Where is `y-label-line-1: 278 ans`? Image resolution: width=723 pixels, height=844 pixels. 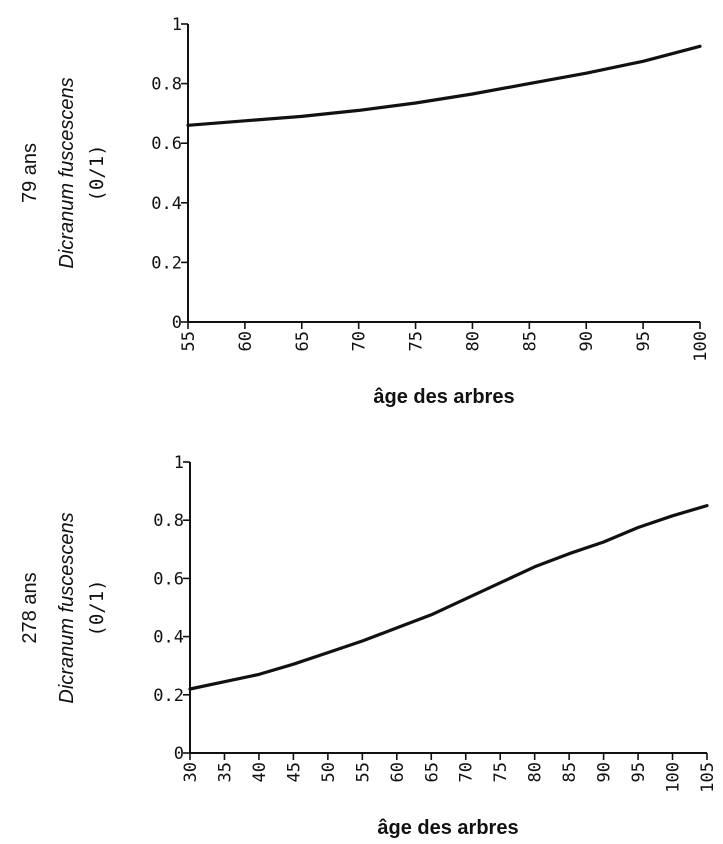 y-label-line-1: 278 ans is located at coordinates (30, 607).